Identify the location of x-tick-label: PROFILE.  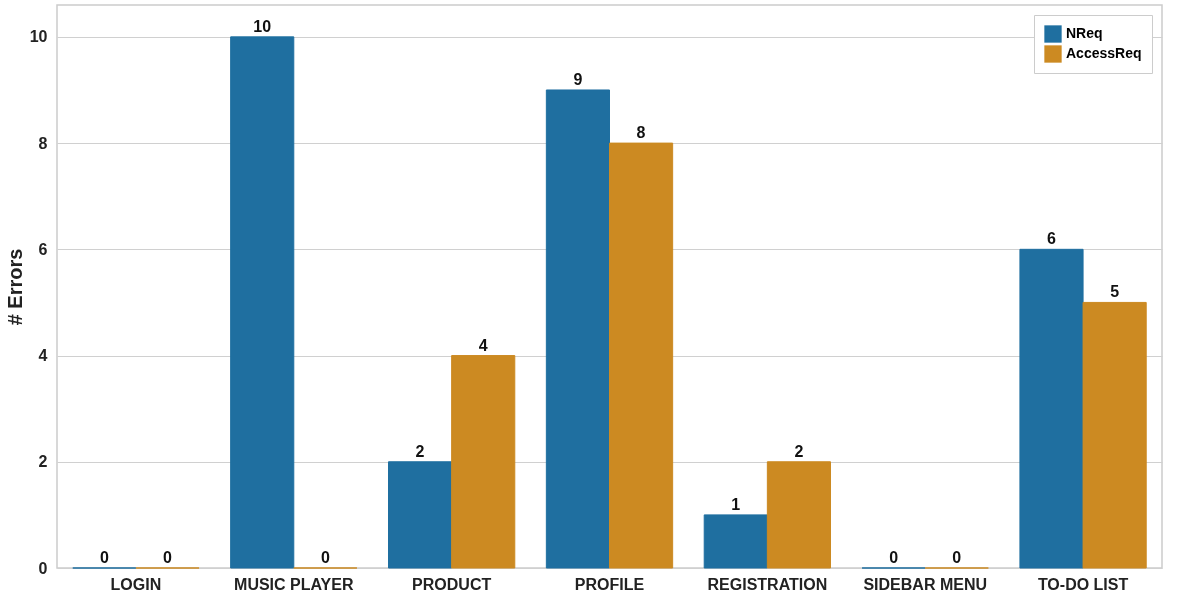
(609, 584).